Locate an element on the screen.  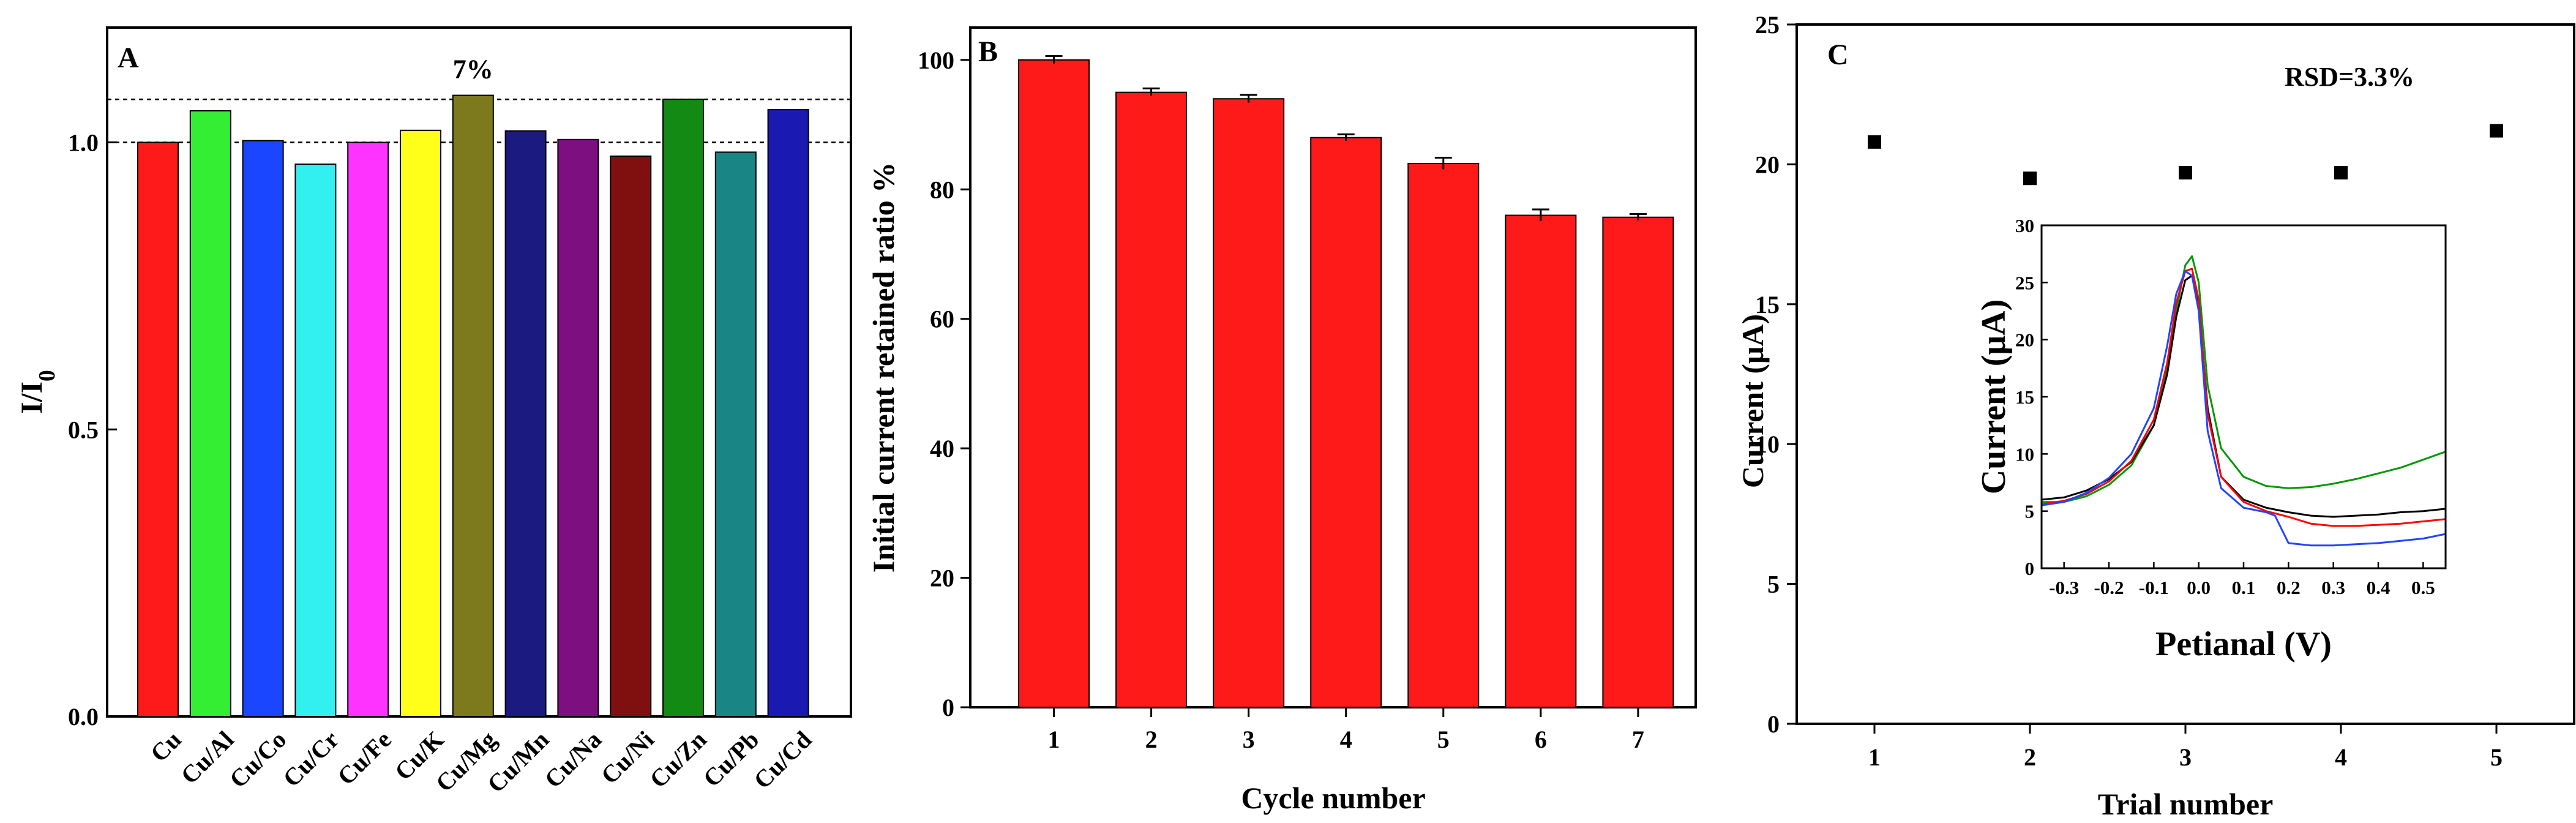
panel-b-x-axis-label: Cycle number is located at coordinates (1333, 798).